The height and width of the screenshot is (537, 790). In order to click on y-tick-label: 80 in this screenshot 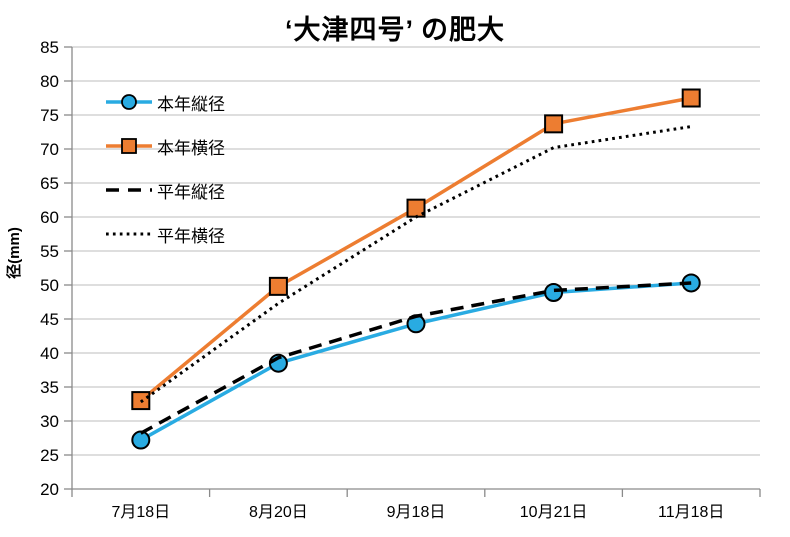, I will do `click(49, 81)`.